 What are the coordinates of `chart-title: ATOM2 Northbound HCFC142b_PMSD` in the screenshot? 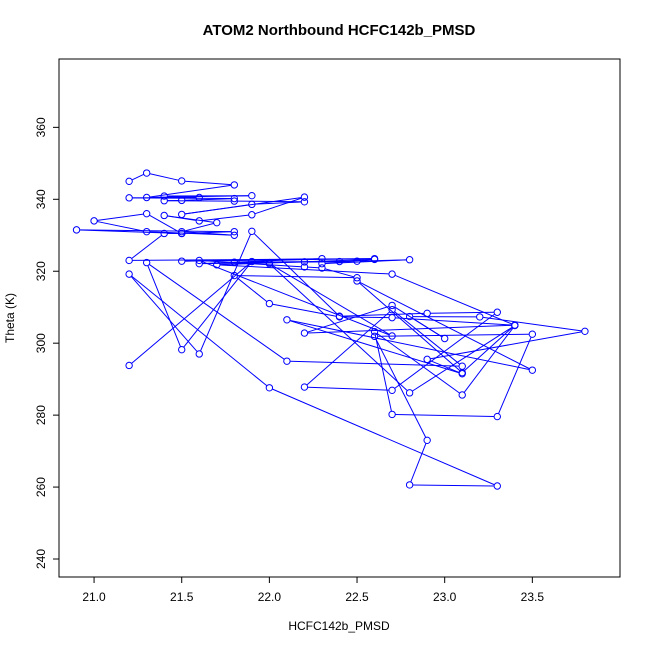 It's located at (339, 30).